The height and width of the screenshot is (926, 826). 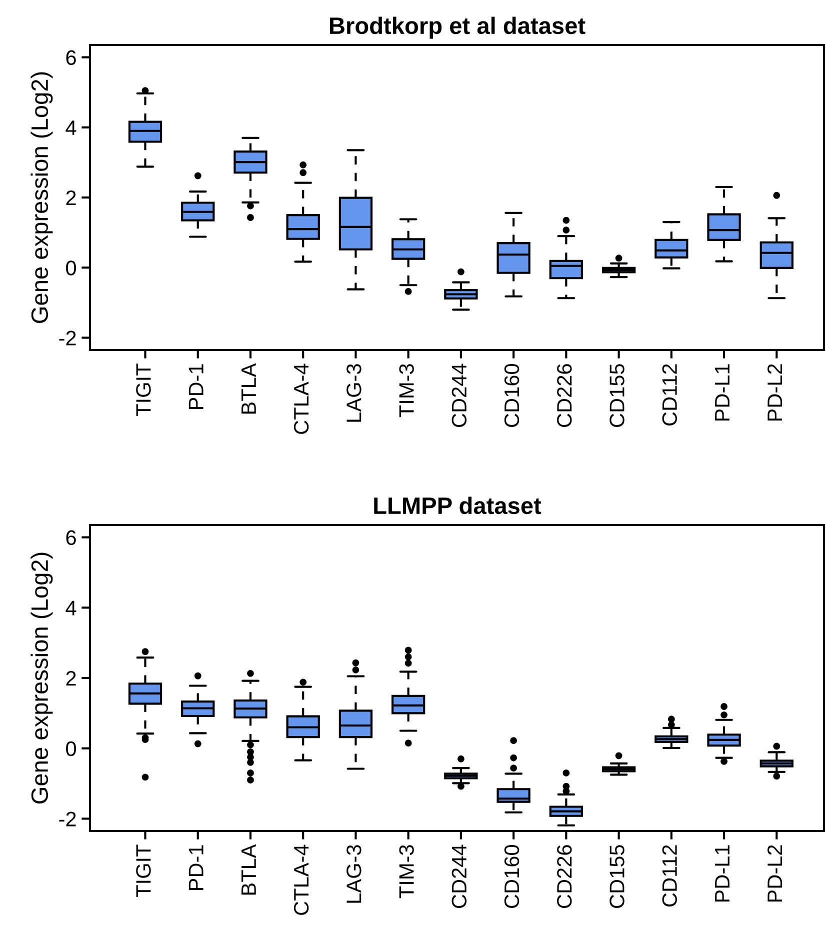 What do you see at coordinates (458, 505) in the screenshot?
I see `chart-title: LLMPP dataset` at bounding box center [458, 505].